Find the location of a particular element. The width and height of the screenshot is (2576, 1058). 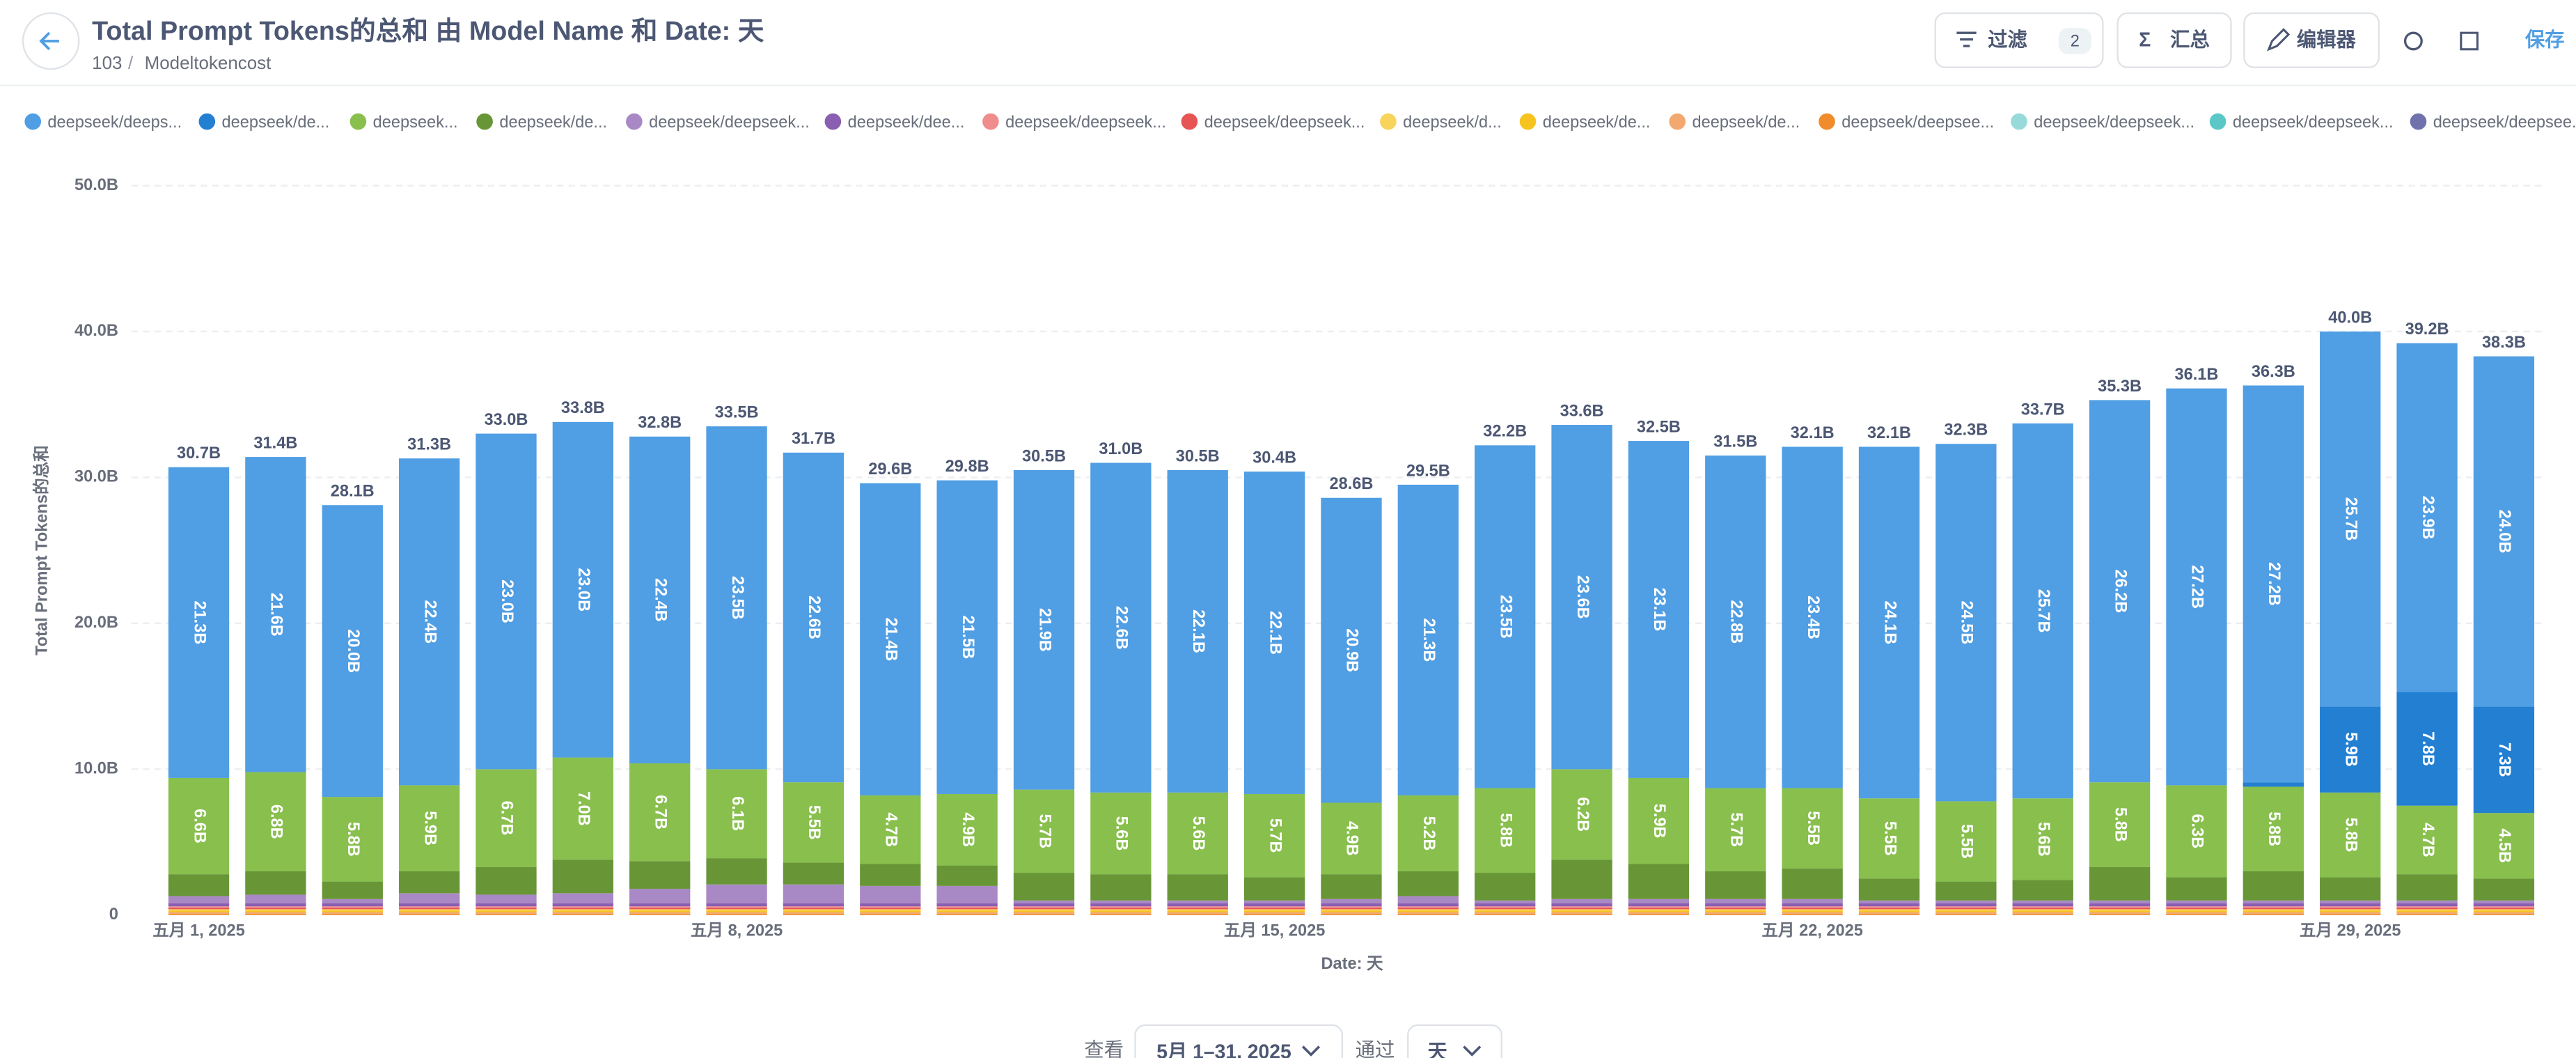

breadcrumb-sep: / is located at coordinates (131, 64).